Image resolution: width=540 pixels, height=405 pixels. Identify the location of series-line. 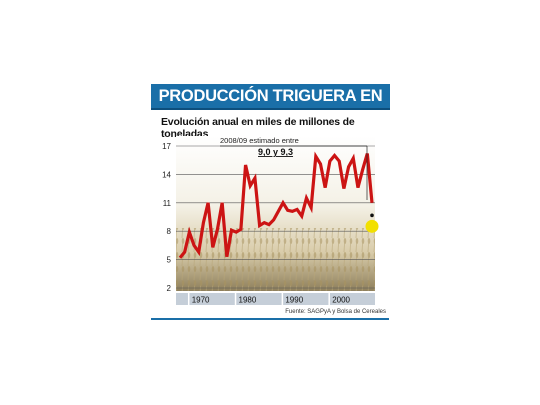
(276, 205).